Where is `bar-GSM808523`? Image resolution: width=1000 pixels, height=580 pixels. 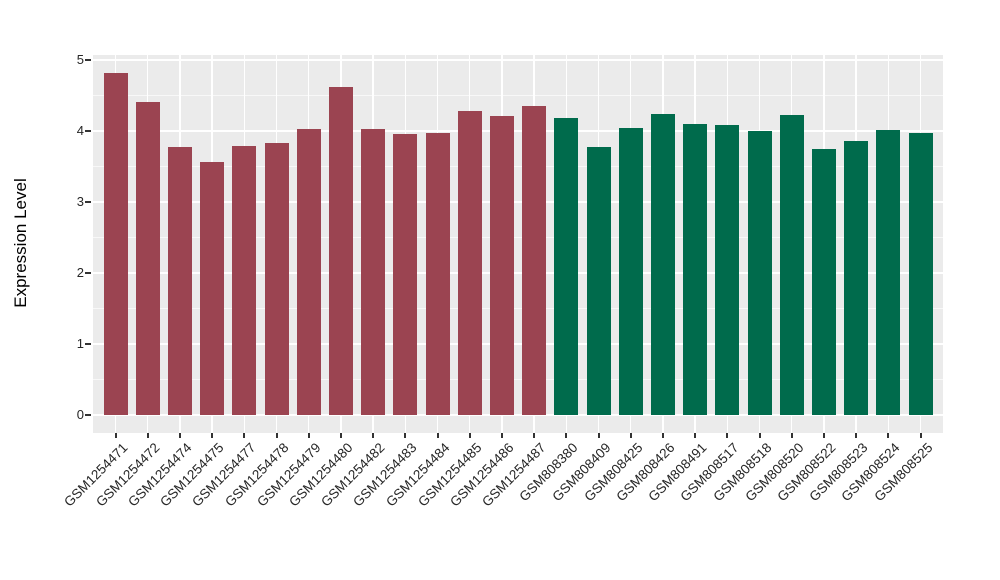
bar-GSM808523 is located at coordinates (856, 278).